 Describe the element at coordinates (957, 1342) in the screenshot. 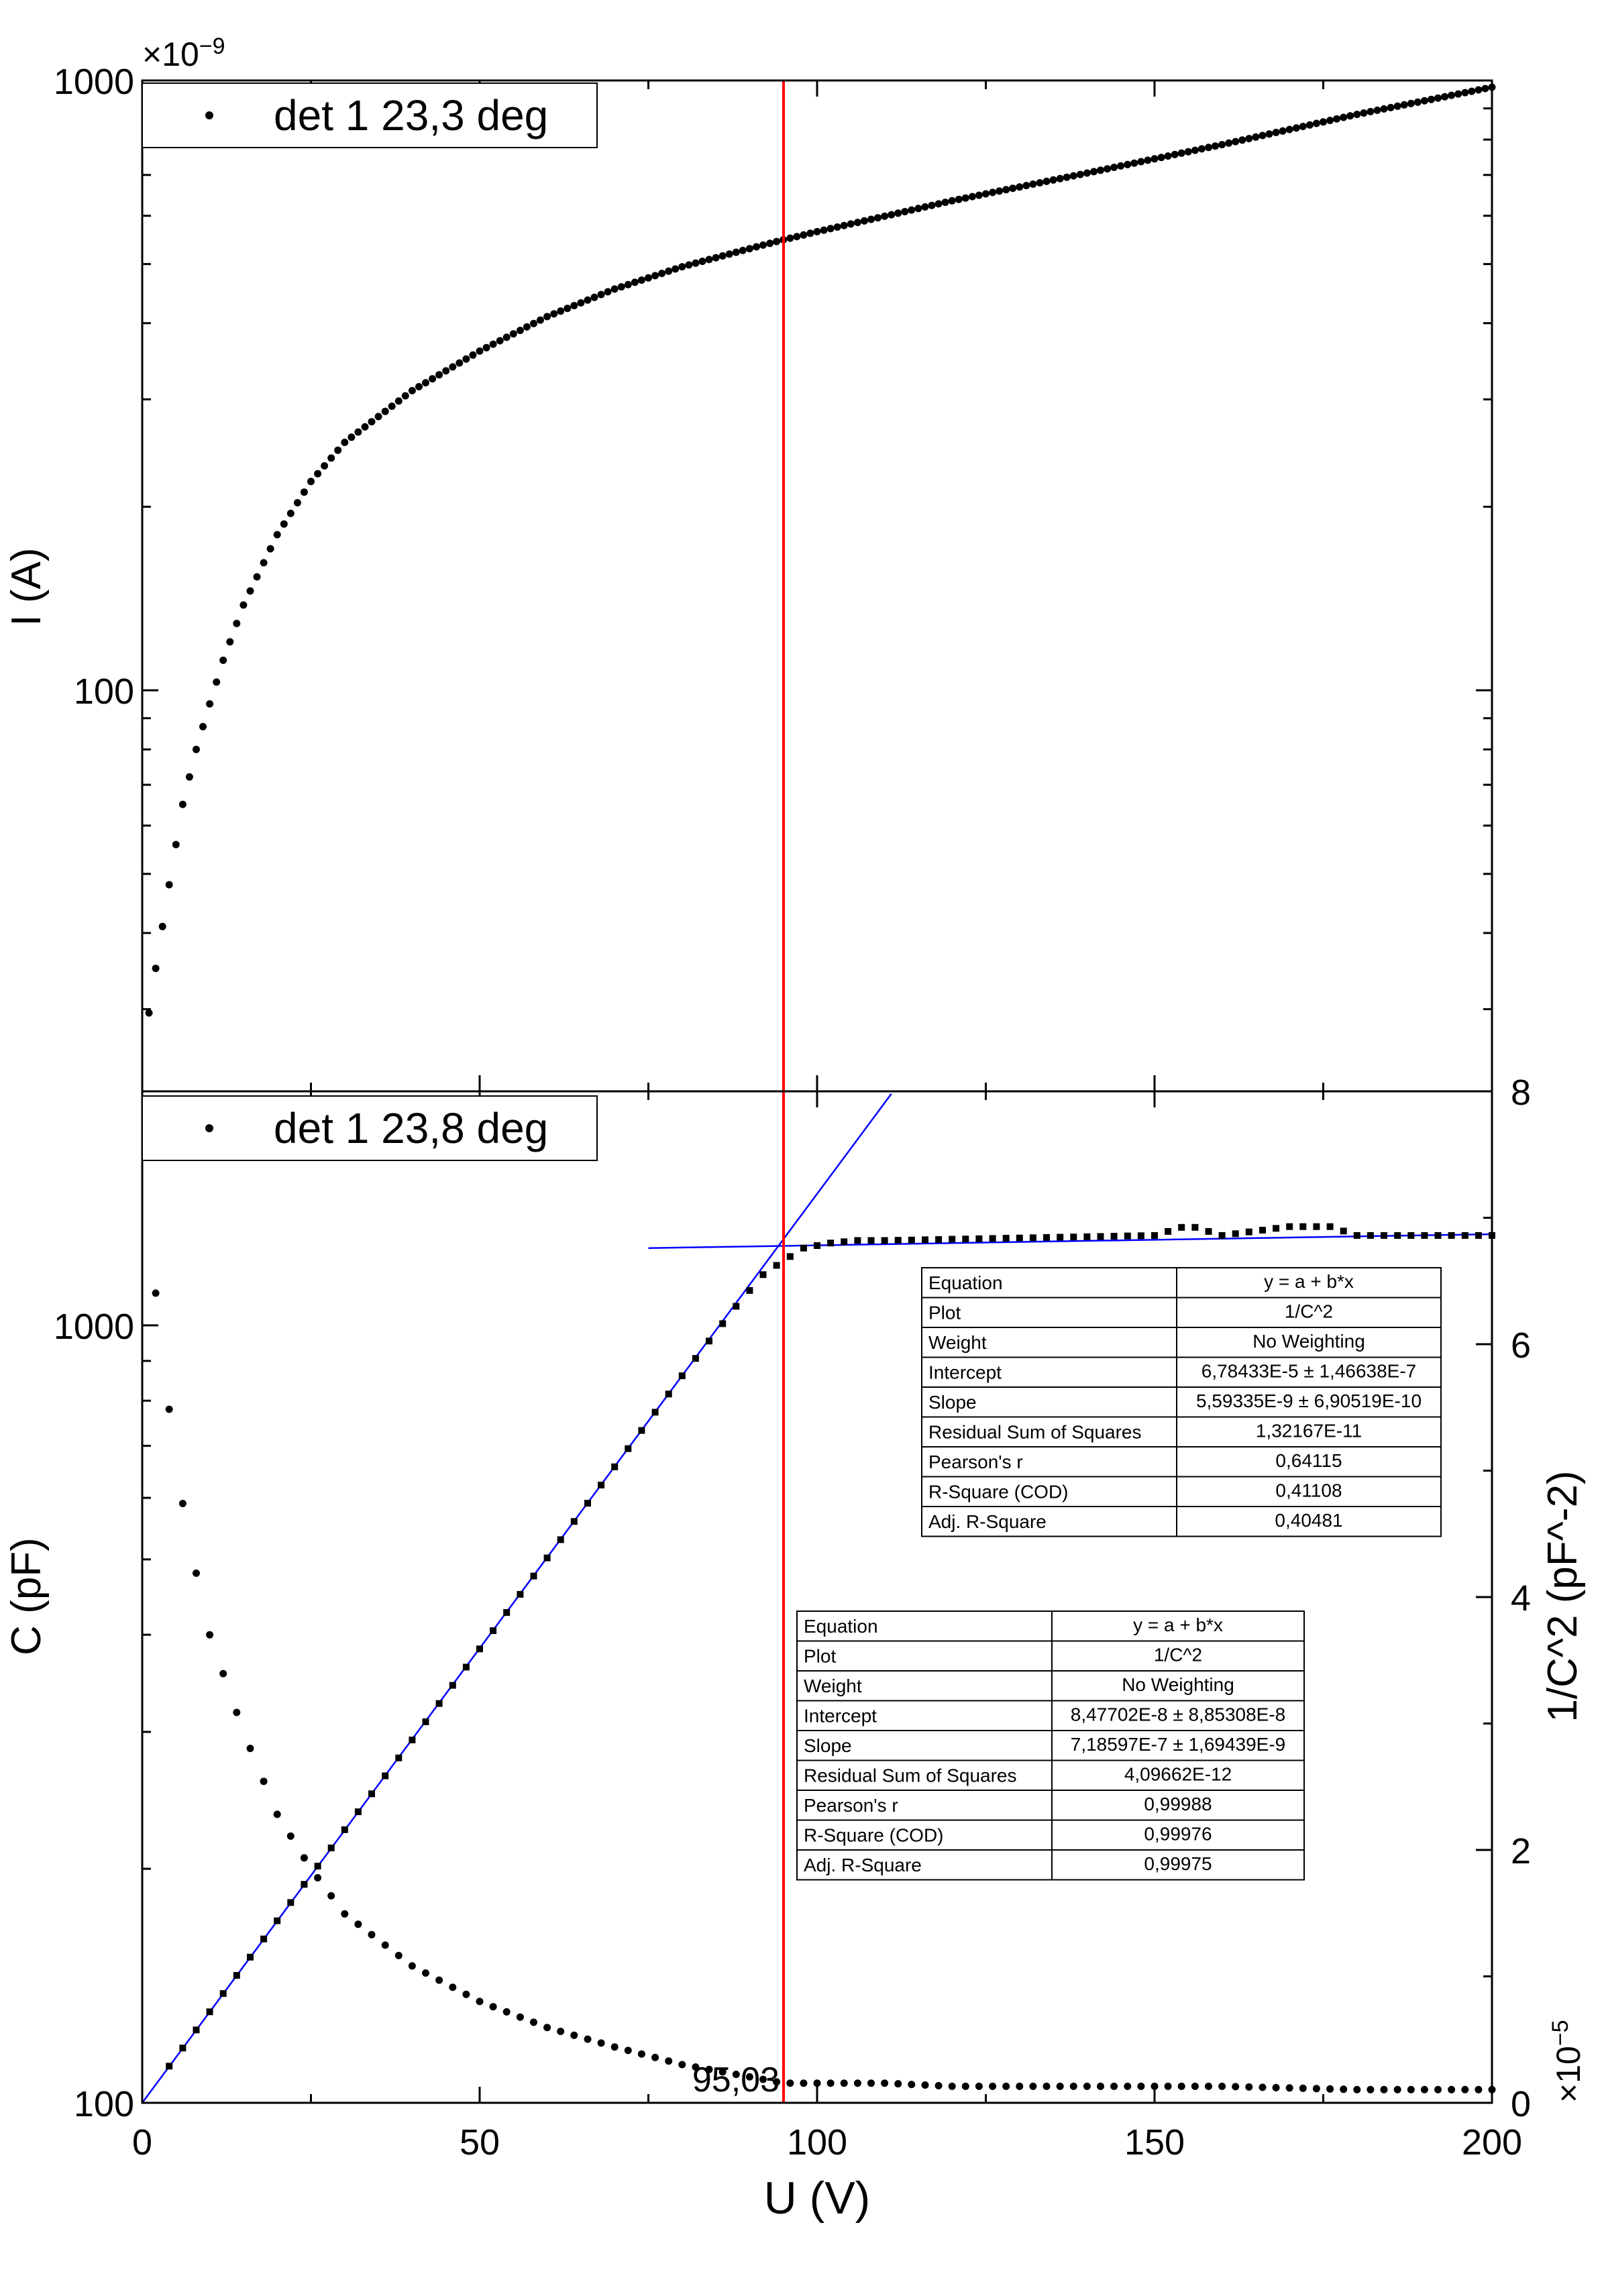

I see `fit-table-key: Weight` at that location.